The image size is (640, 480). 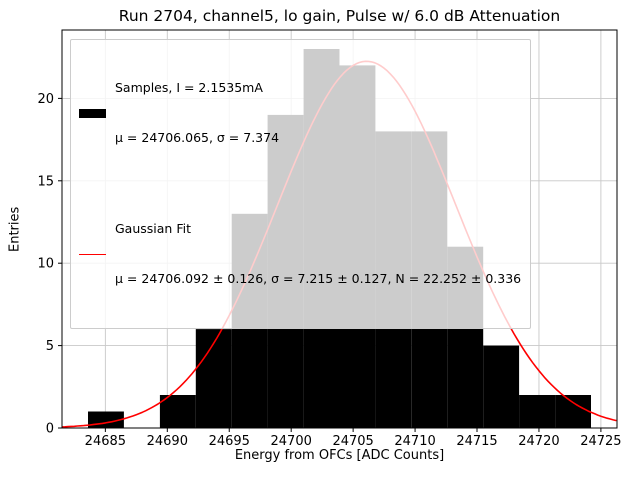 I want to click on y-tick-label: 0, so click(x=50, y=429).